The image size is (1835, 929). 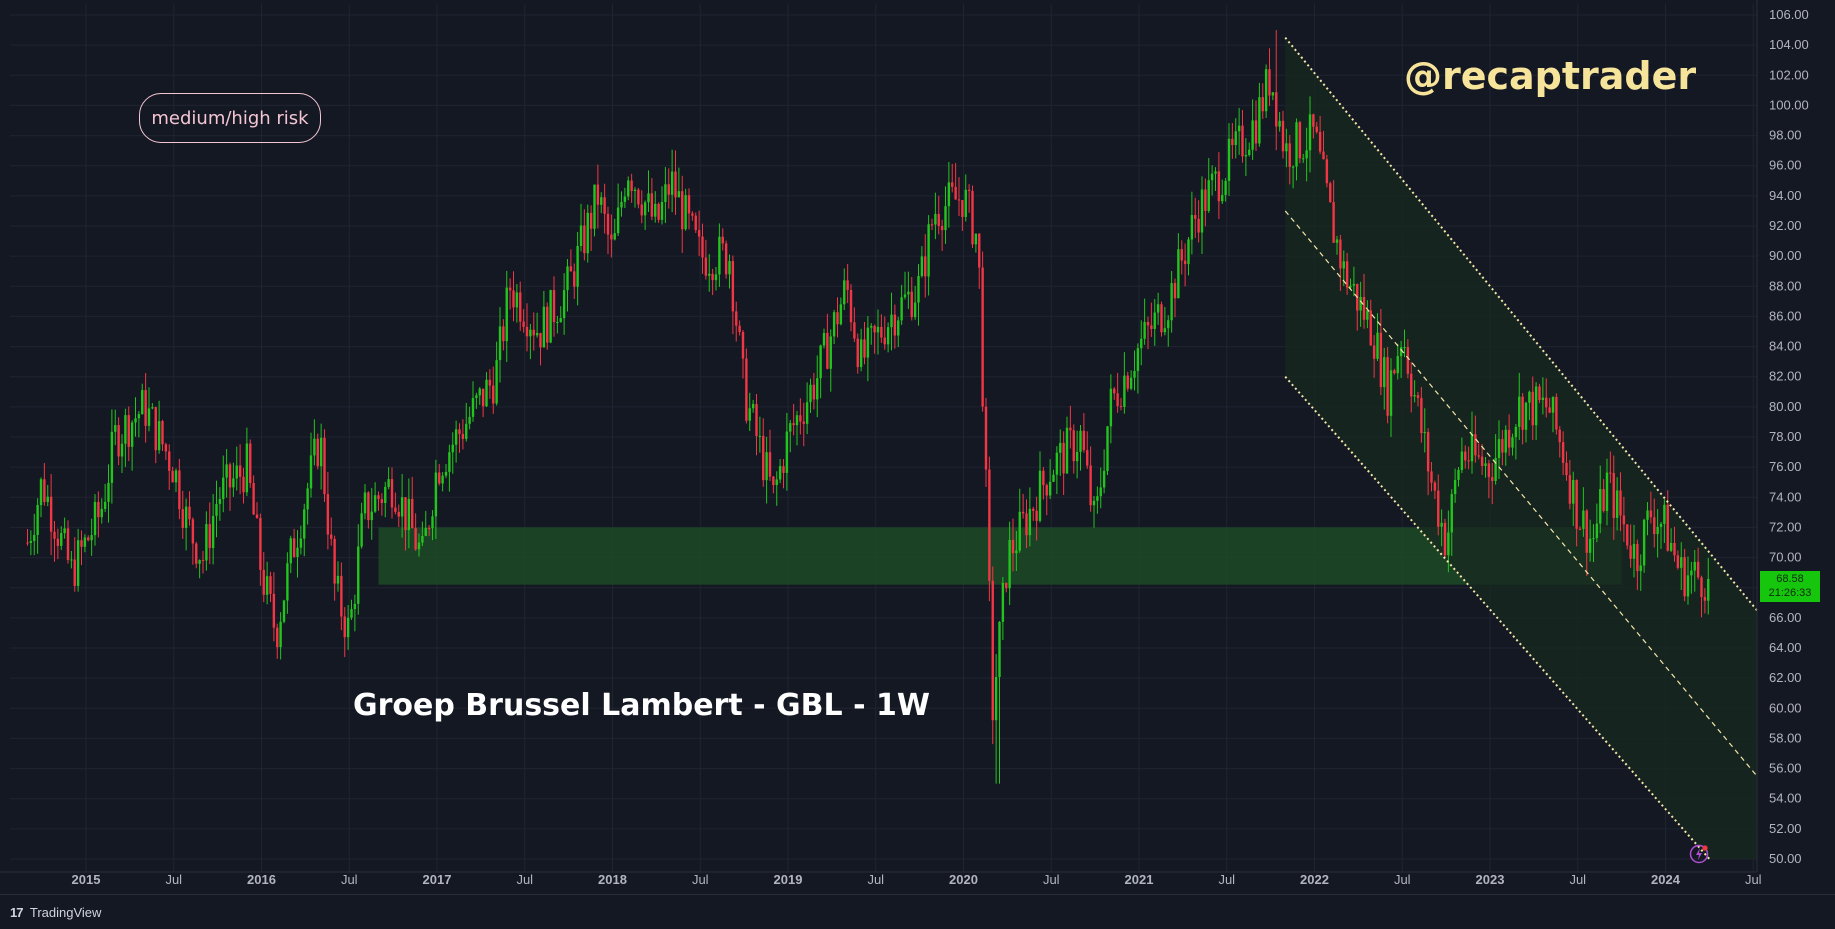 What do you see at coordinates (261, 879) in the screenshot?
I see `x-tick-label: 2016` at bounding box center [261, 879].